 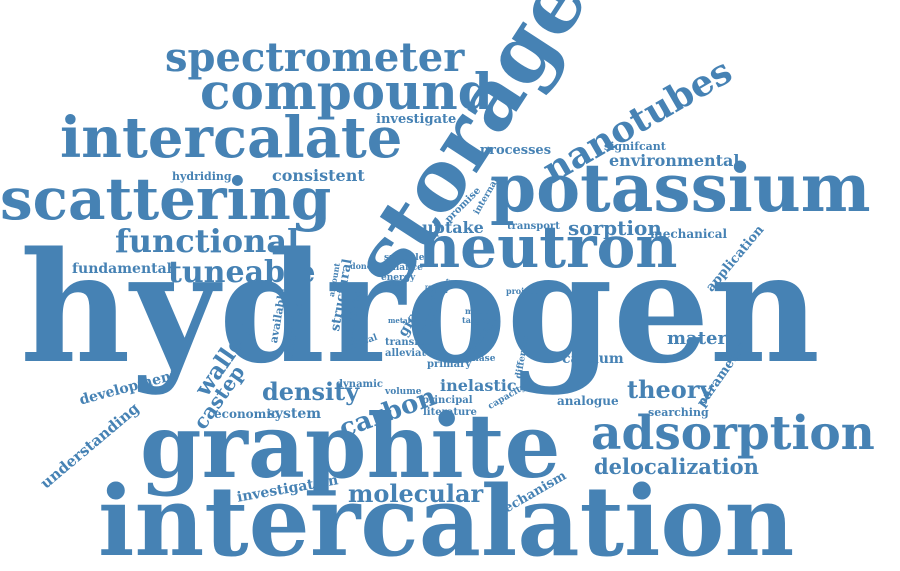 What do you see at coordinates (403, 392) in the screenshot?
I see `word-volume: volume` at bounding box center [403, 392].